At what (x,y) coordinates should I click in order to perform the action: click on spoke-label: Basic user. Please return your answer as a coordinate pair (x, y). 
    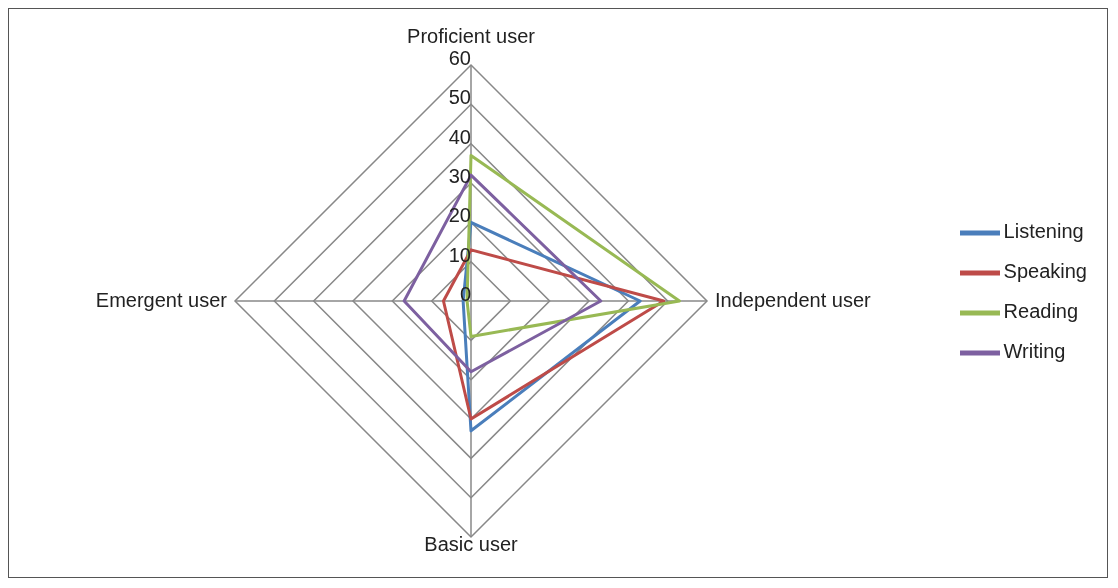
    Looking at the image, I should click on (471, 544).